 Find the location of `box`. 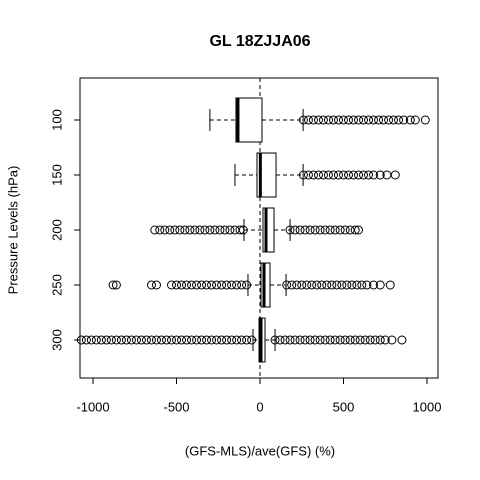

box is located at coordinates (265, 285).